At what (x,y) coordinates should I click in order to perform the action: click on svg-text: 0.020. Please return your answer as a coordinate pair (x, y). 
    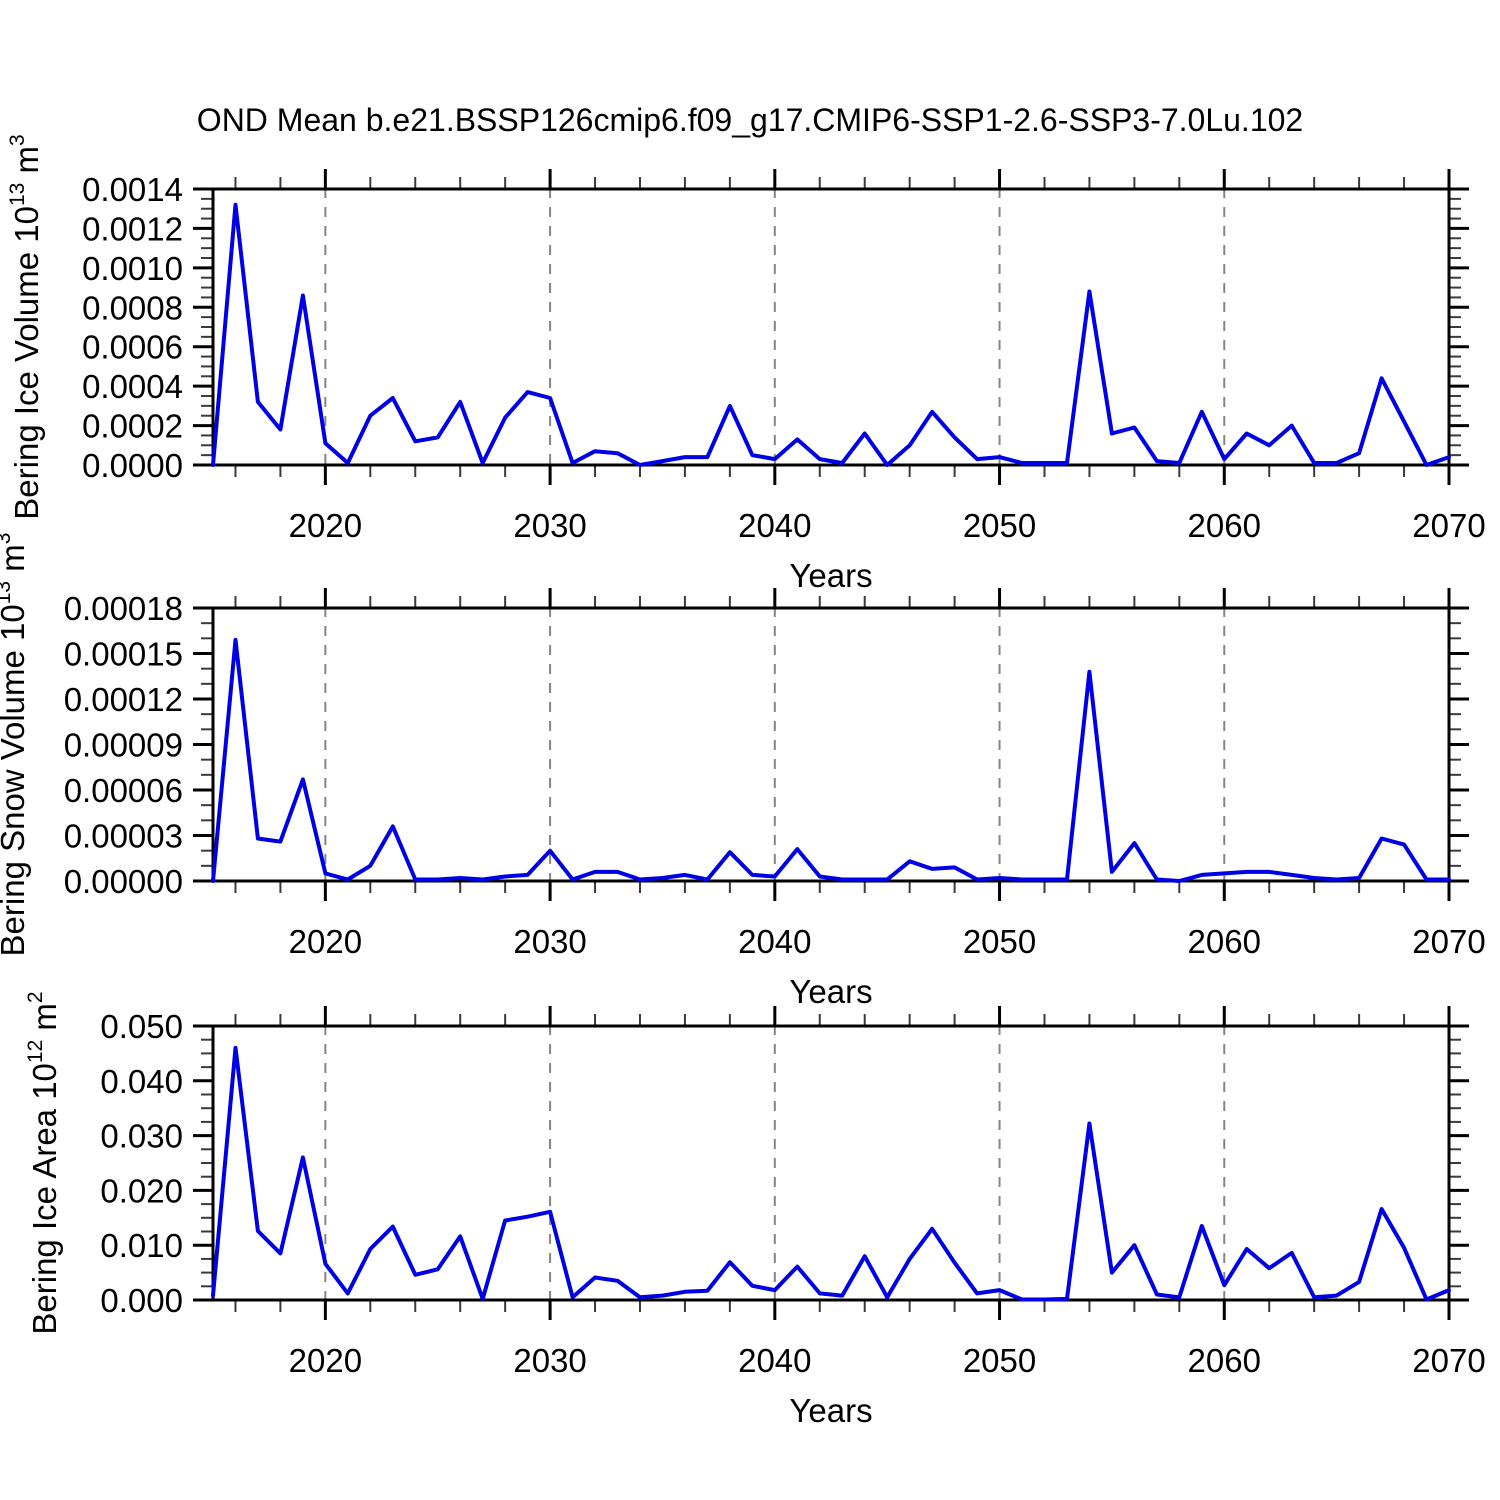
    Looking at the image, I should click on (141, 1190).